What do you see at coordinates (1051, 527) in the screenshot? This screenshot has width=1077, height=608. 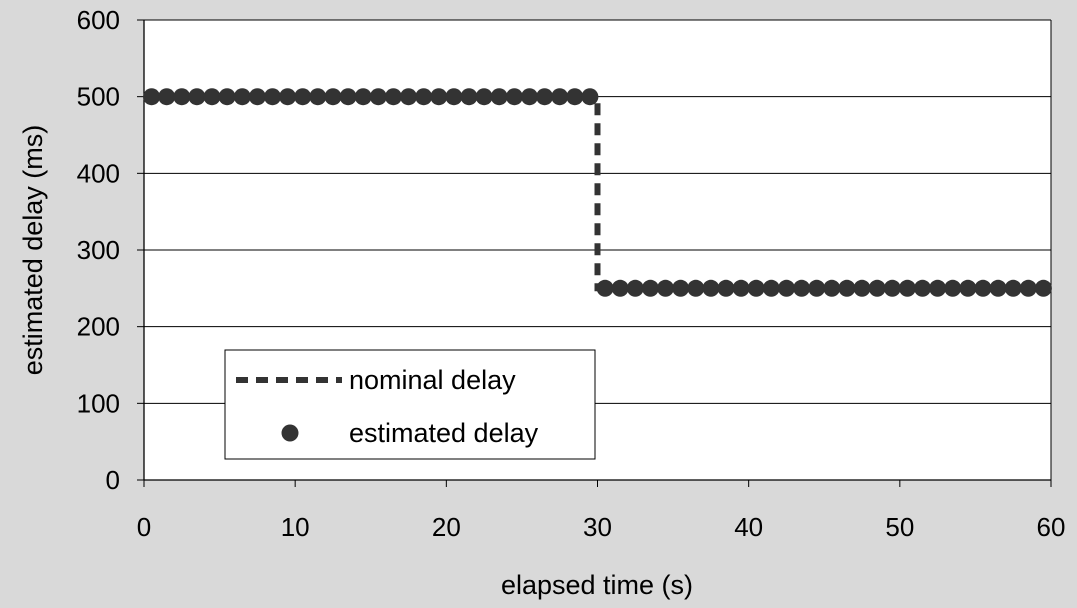 I see `x-tick-label-60: 60` at bounding box center [1051, 527].